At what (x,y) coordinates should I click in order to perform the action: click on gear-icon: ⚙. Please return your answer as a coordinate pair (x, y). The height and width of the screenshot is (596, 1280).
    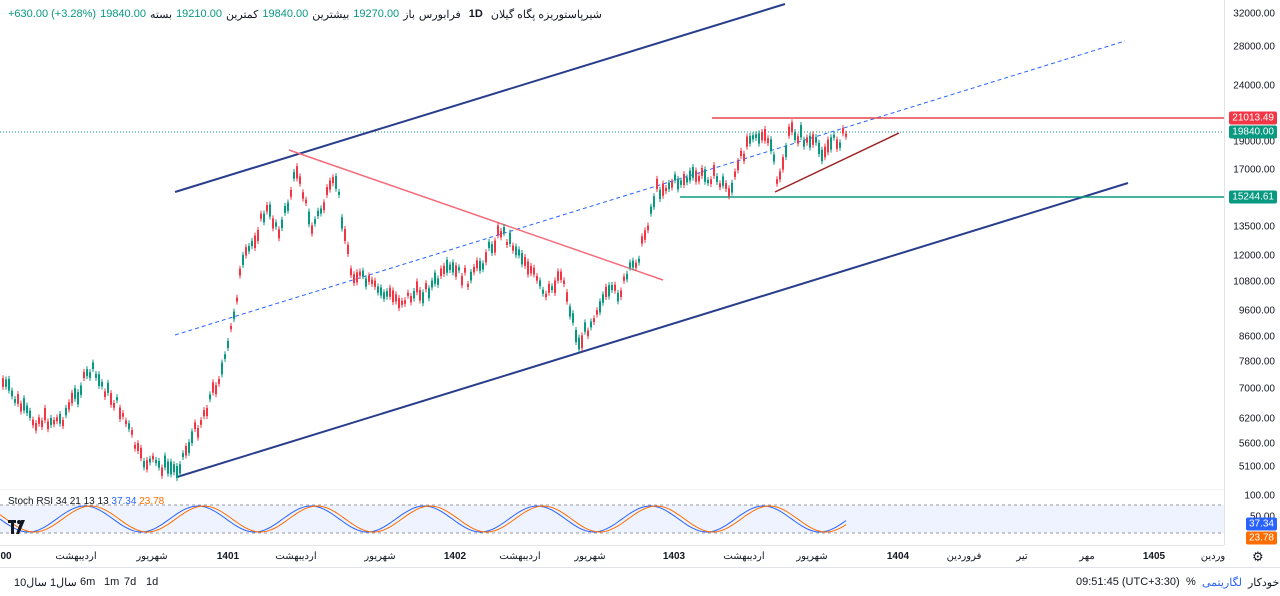
    Looking at the image, I should click on (1258, 556).